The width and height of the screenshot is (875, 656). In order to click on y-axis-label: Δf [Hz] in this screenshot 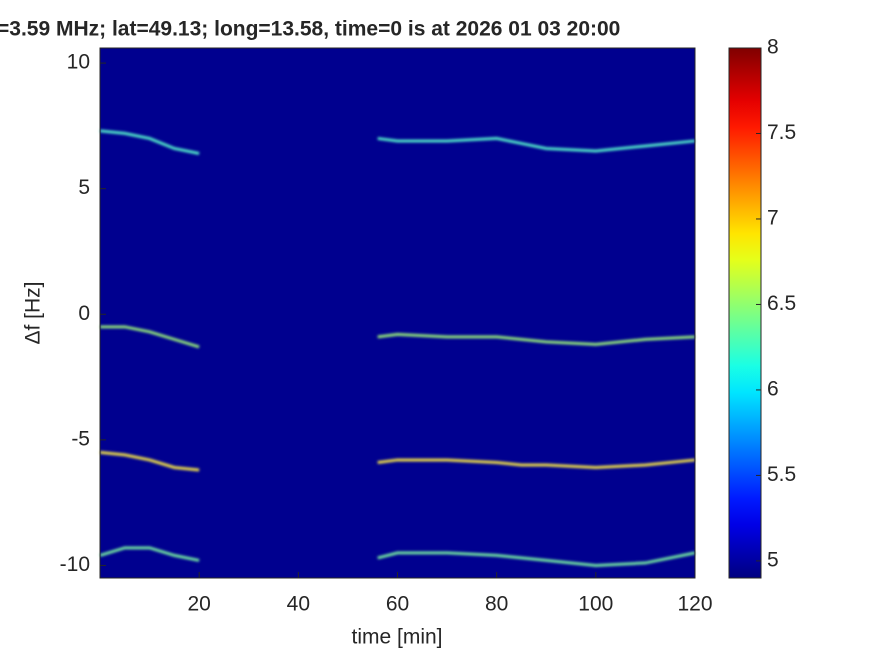, I will do `click(33, 312)`.